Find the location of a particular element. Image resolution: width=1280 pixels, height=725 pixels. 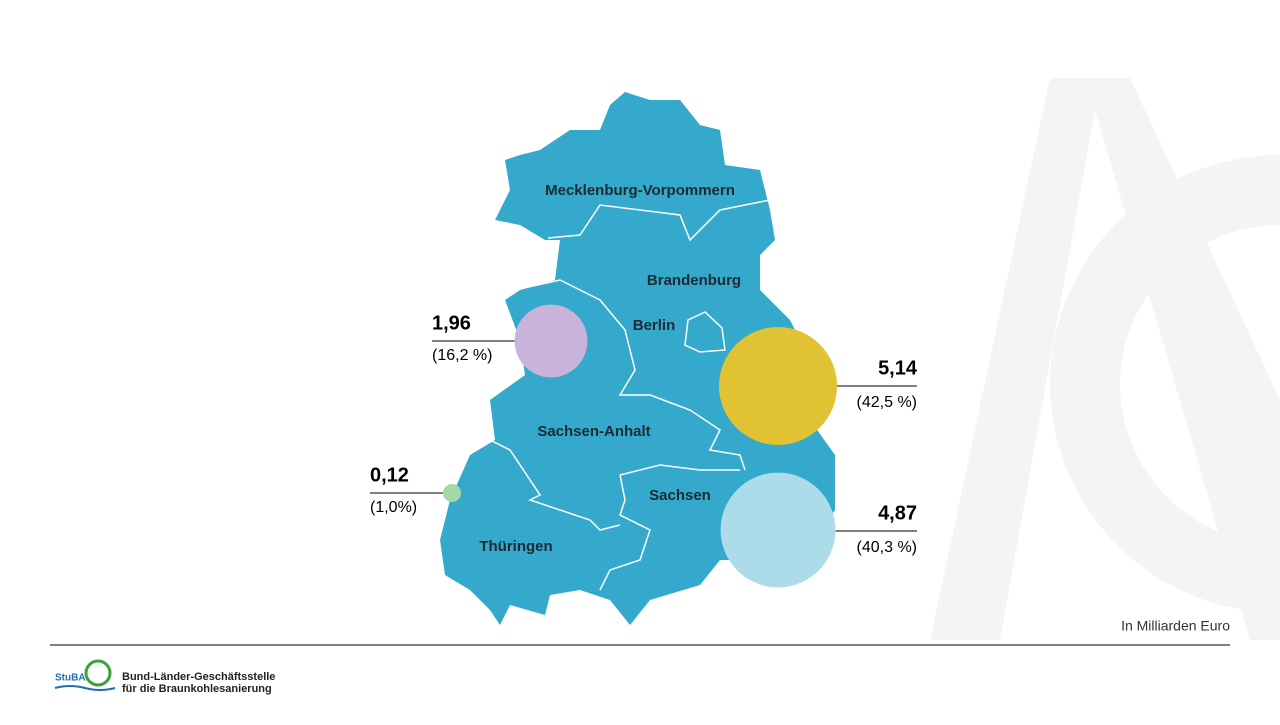

org-name: für die Braunkohlesanierung is located at coordinates (197, 689).